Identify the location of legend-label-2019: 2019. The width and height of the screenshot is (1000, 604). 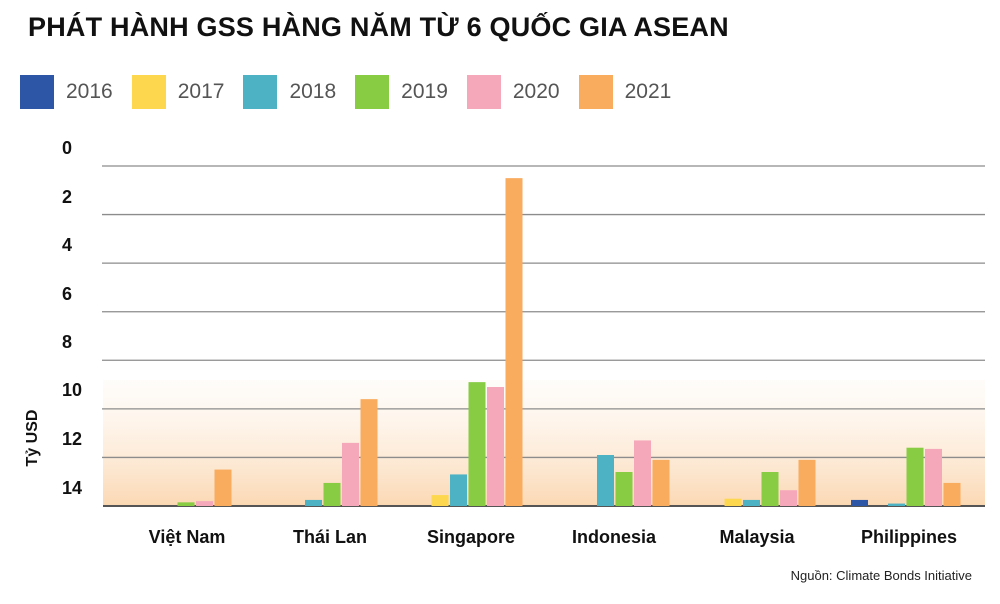
(424, 91).